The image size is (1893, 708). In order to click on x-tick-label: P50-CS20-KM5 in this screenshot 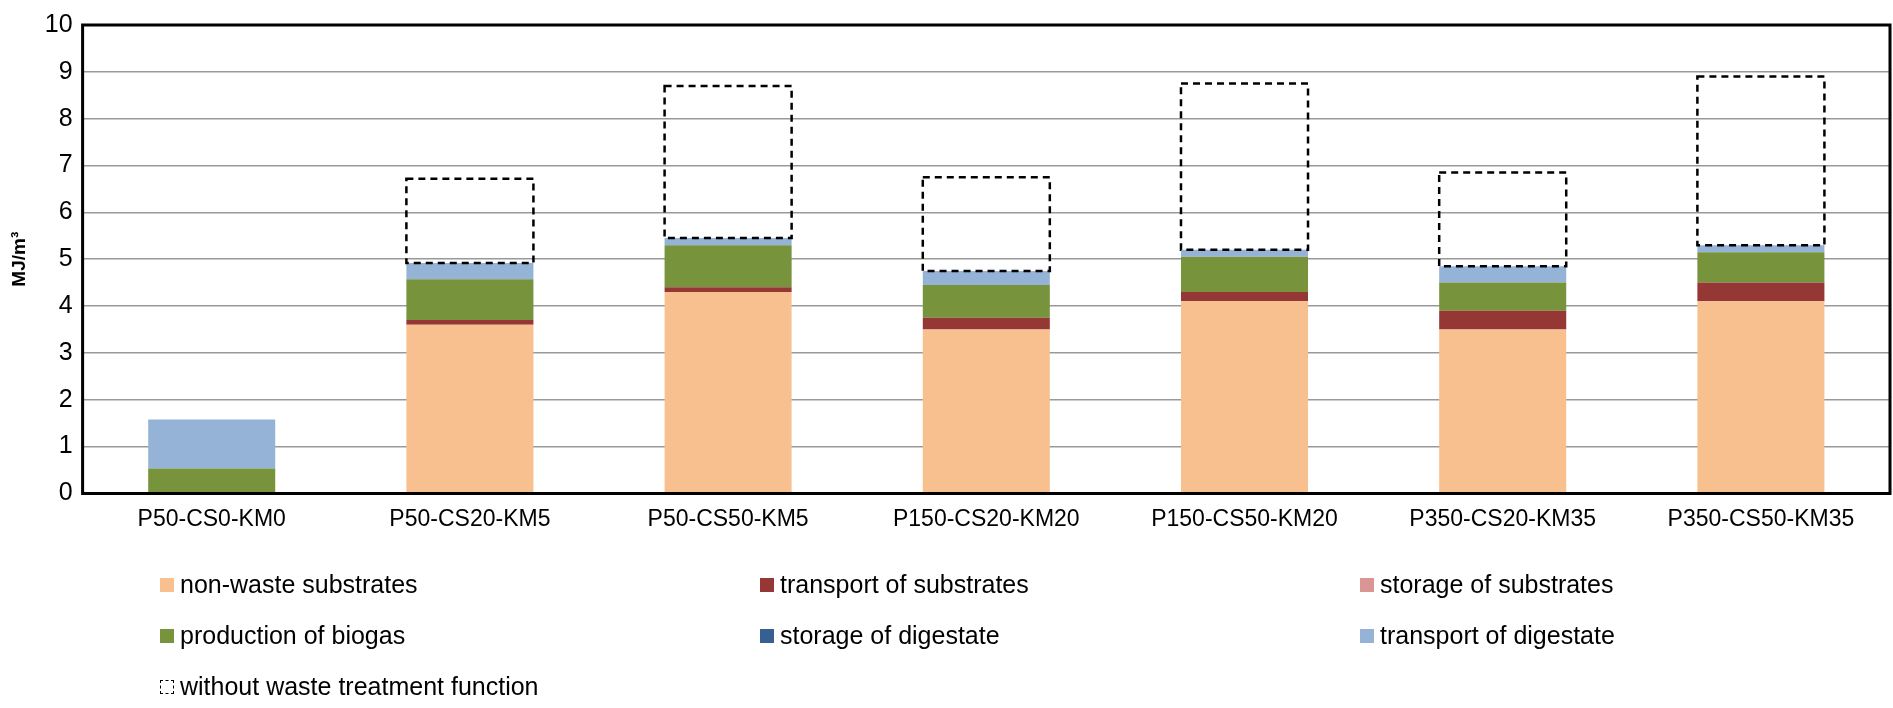, I will do `click(470, 517)`.